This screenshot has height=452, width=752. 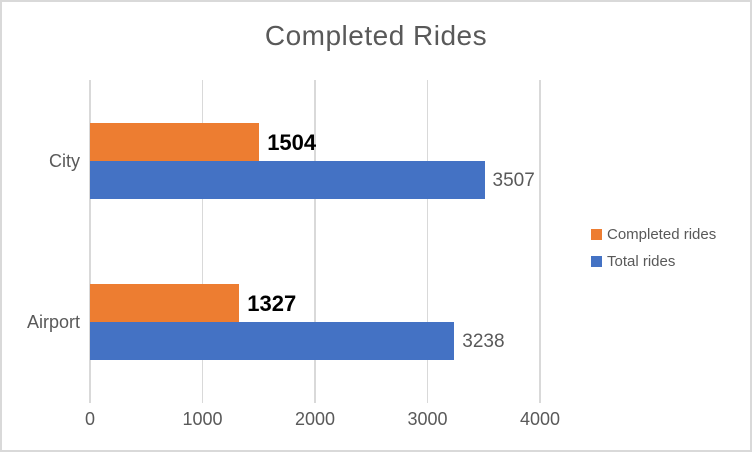 What do you see at coordinates (315, 419) in the screenshot?
I see `x-tick-label: 2000` at bounding box center [315, 419].